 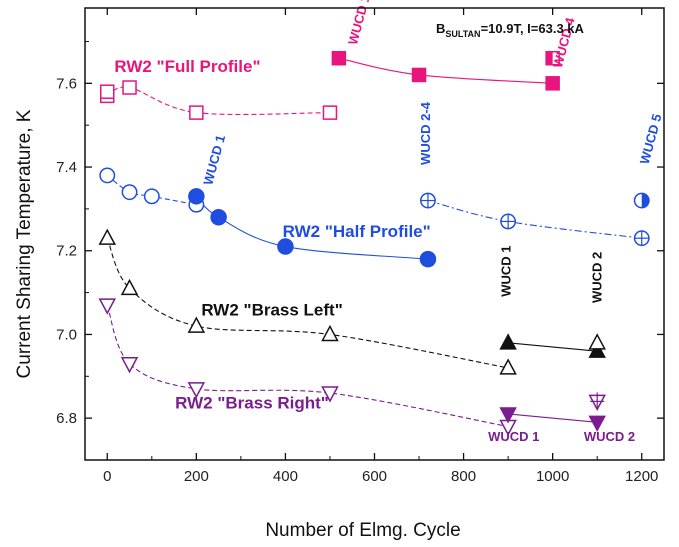 I want to click on x-tick-label: 200, so click(x=196, y=476).